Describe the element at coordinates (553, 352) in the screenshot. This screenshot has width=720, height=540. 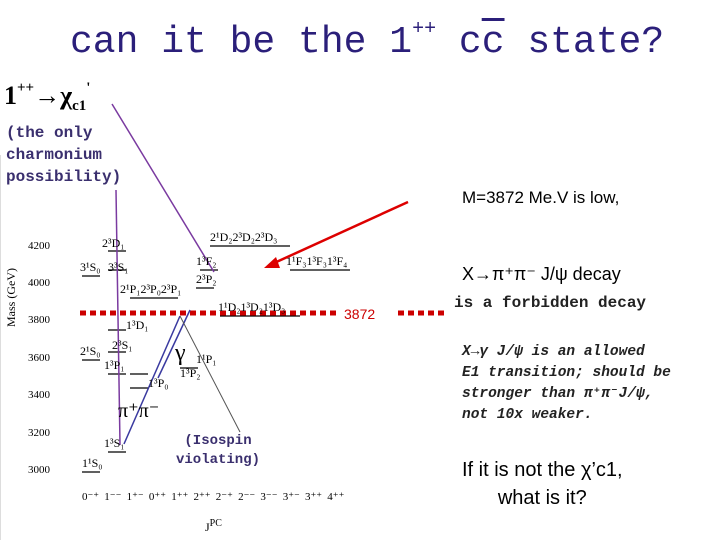
I see `e1-line: X→γ J/ψ is an allowed` at that location.